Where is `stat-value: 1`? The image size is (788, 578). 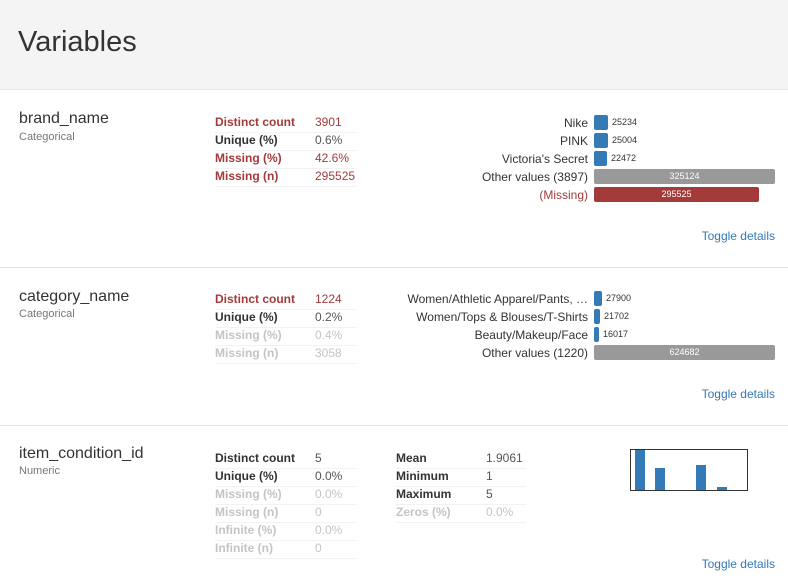 stat-value: 1 is located at coordinates (489, 476).